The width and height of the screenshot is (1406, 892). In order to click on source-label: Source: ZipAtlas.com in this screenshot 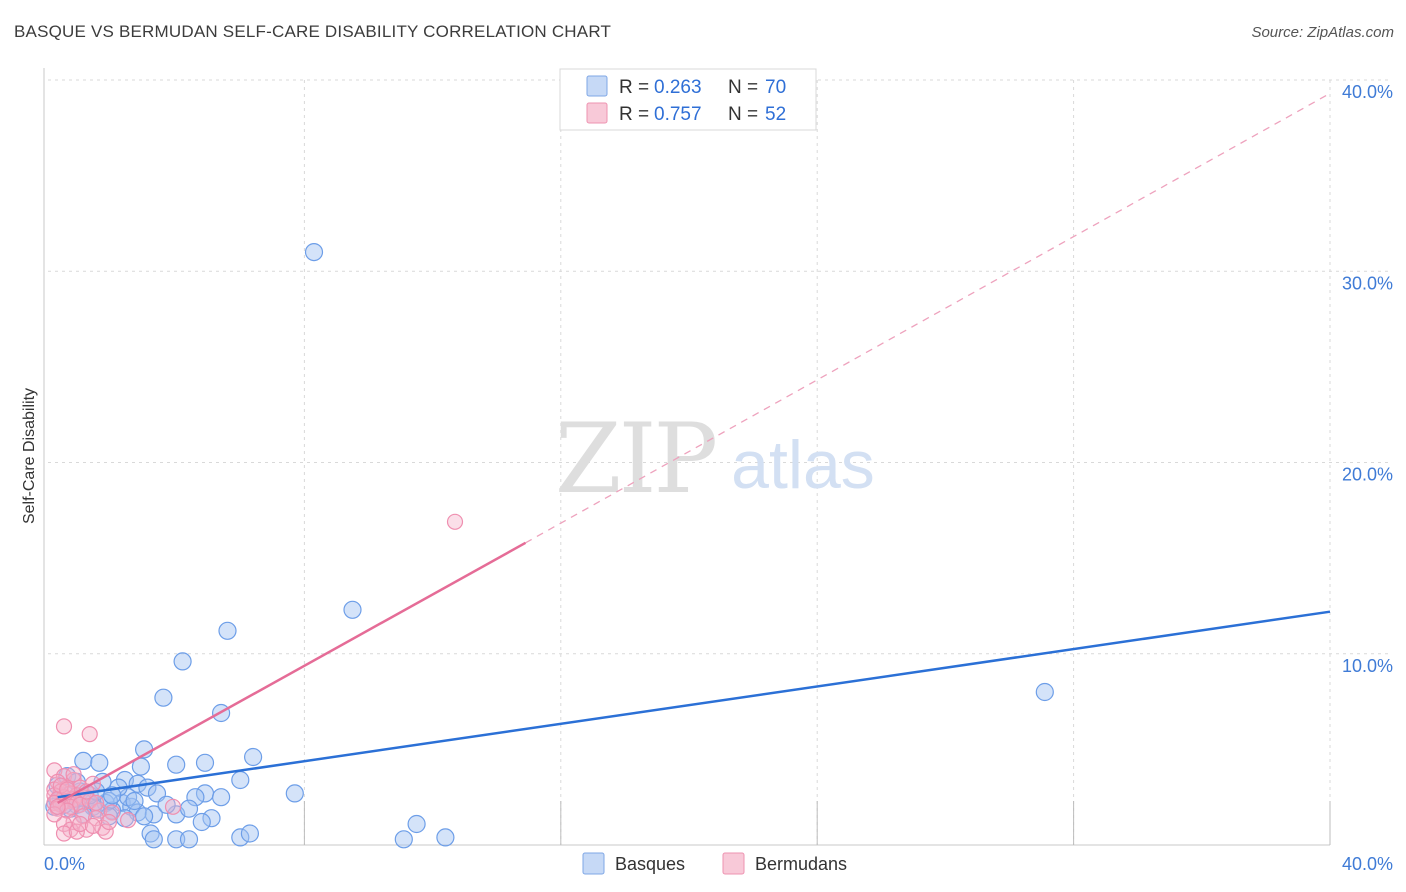, I will do `click(1322, 32)`.